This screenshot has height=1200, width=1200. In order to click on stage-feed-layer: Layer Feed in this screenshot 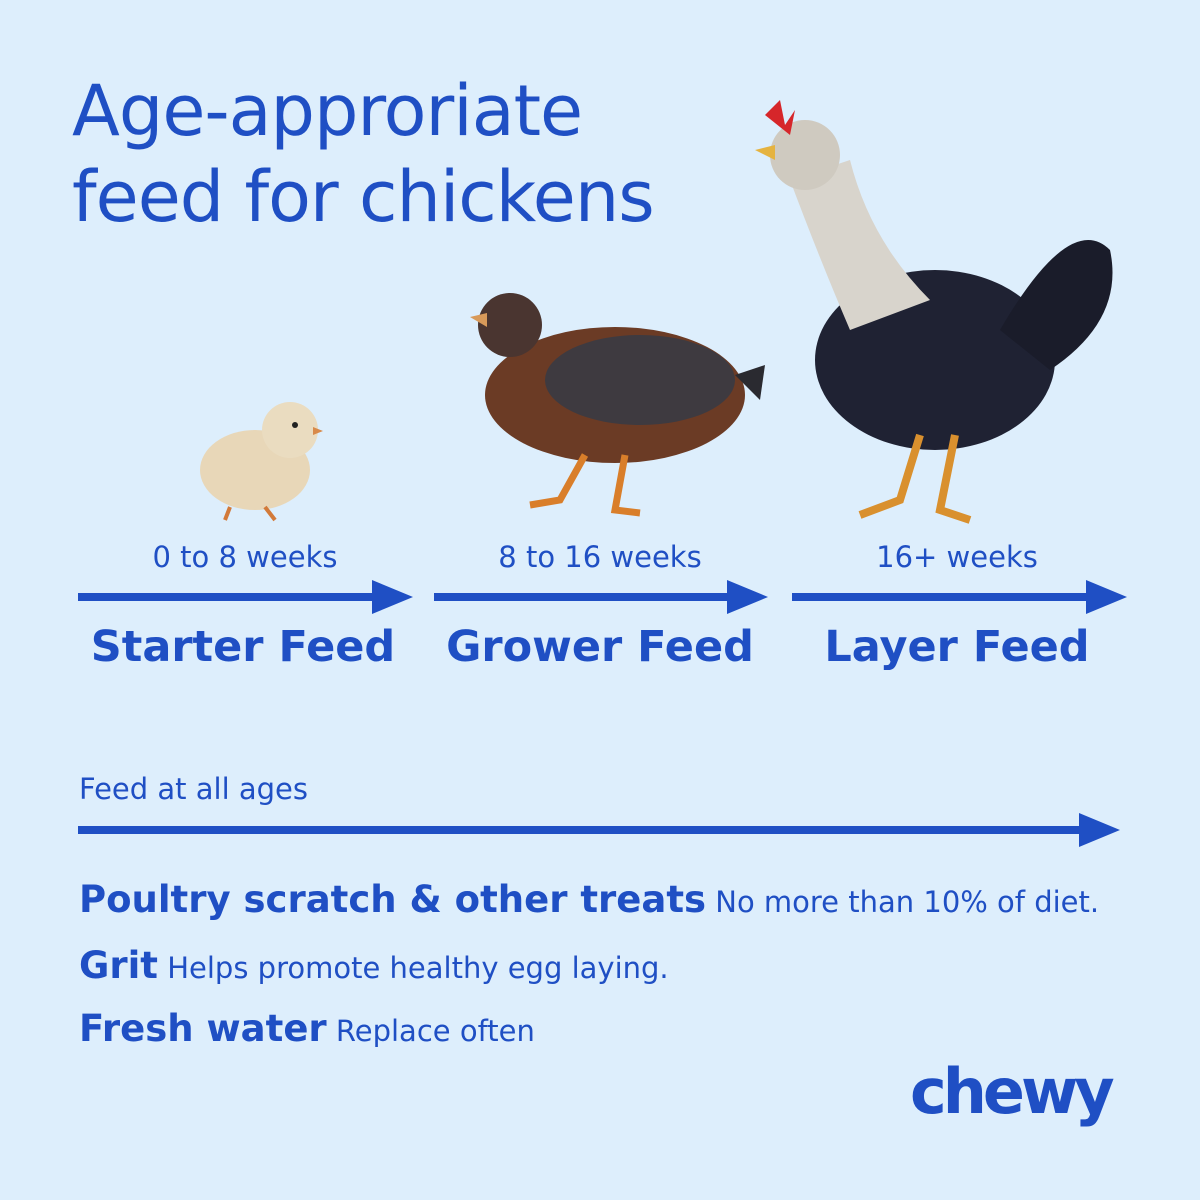, I will do `click(957, 647)`.